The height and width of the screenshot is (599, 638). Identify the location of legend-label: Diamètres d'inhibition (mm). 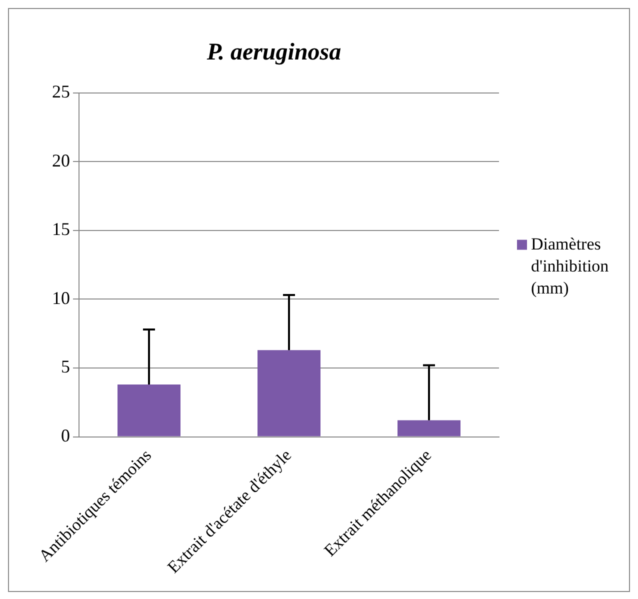
(570, 266).